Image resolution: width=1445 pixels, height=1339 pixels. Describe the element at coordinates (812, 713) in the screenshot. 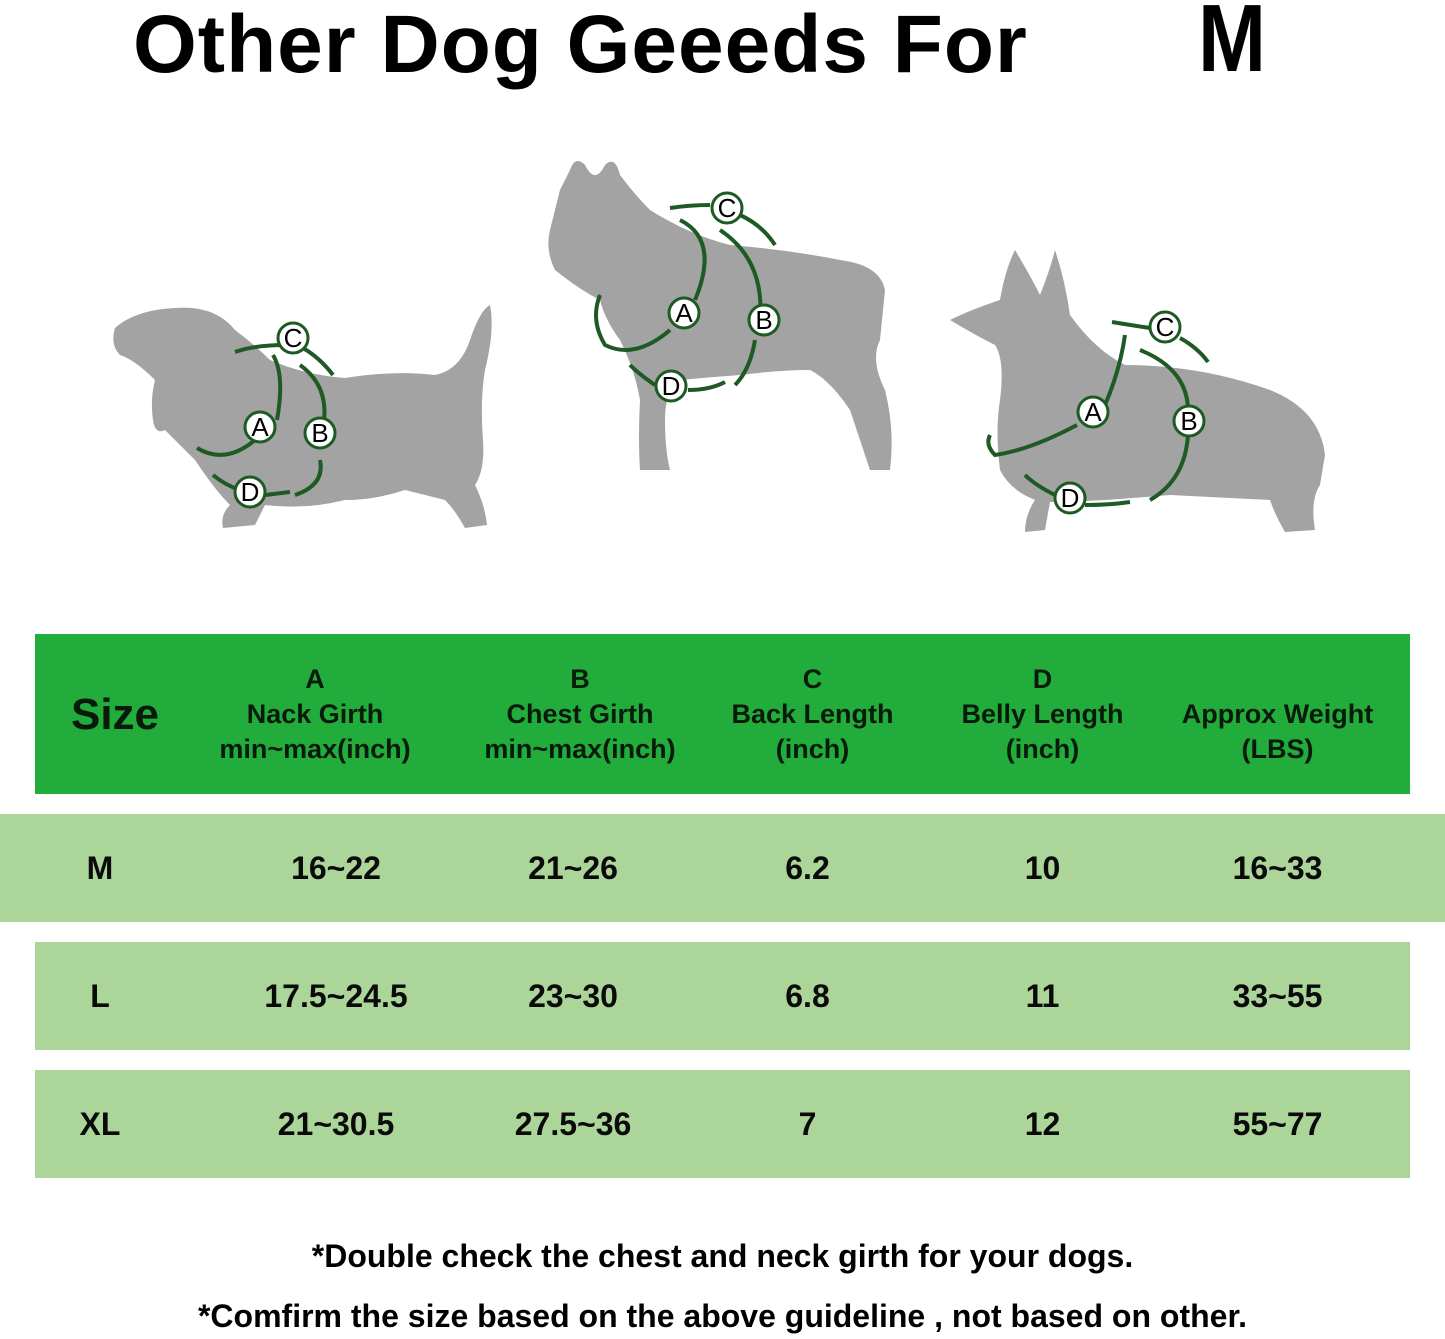

I see `header-back-length: C Back Length (inch)` at that location.